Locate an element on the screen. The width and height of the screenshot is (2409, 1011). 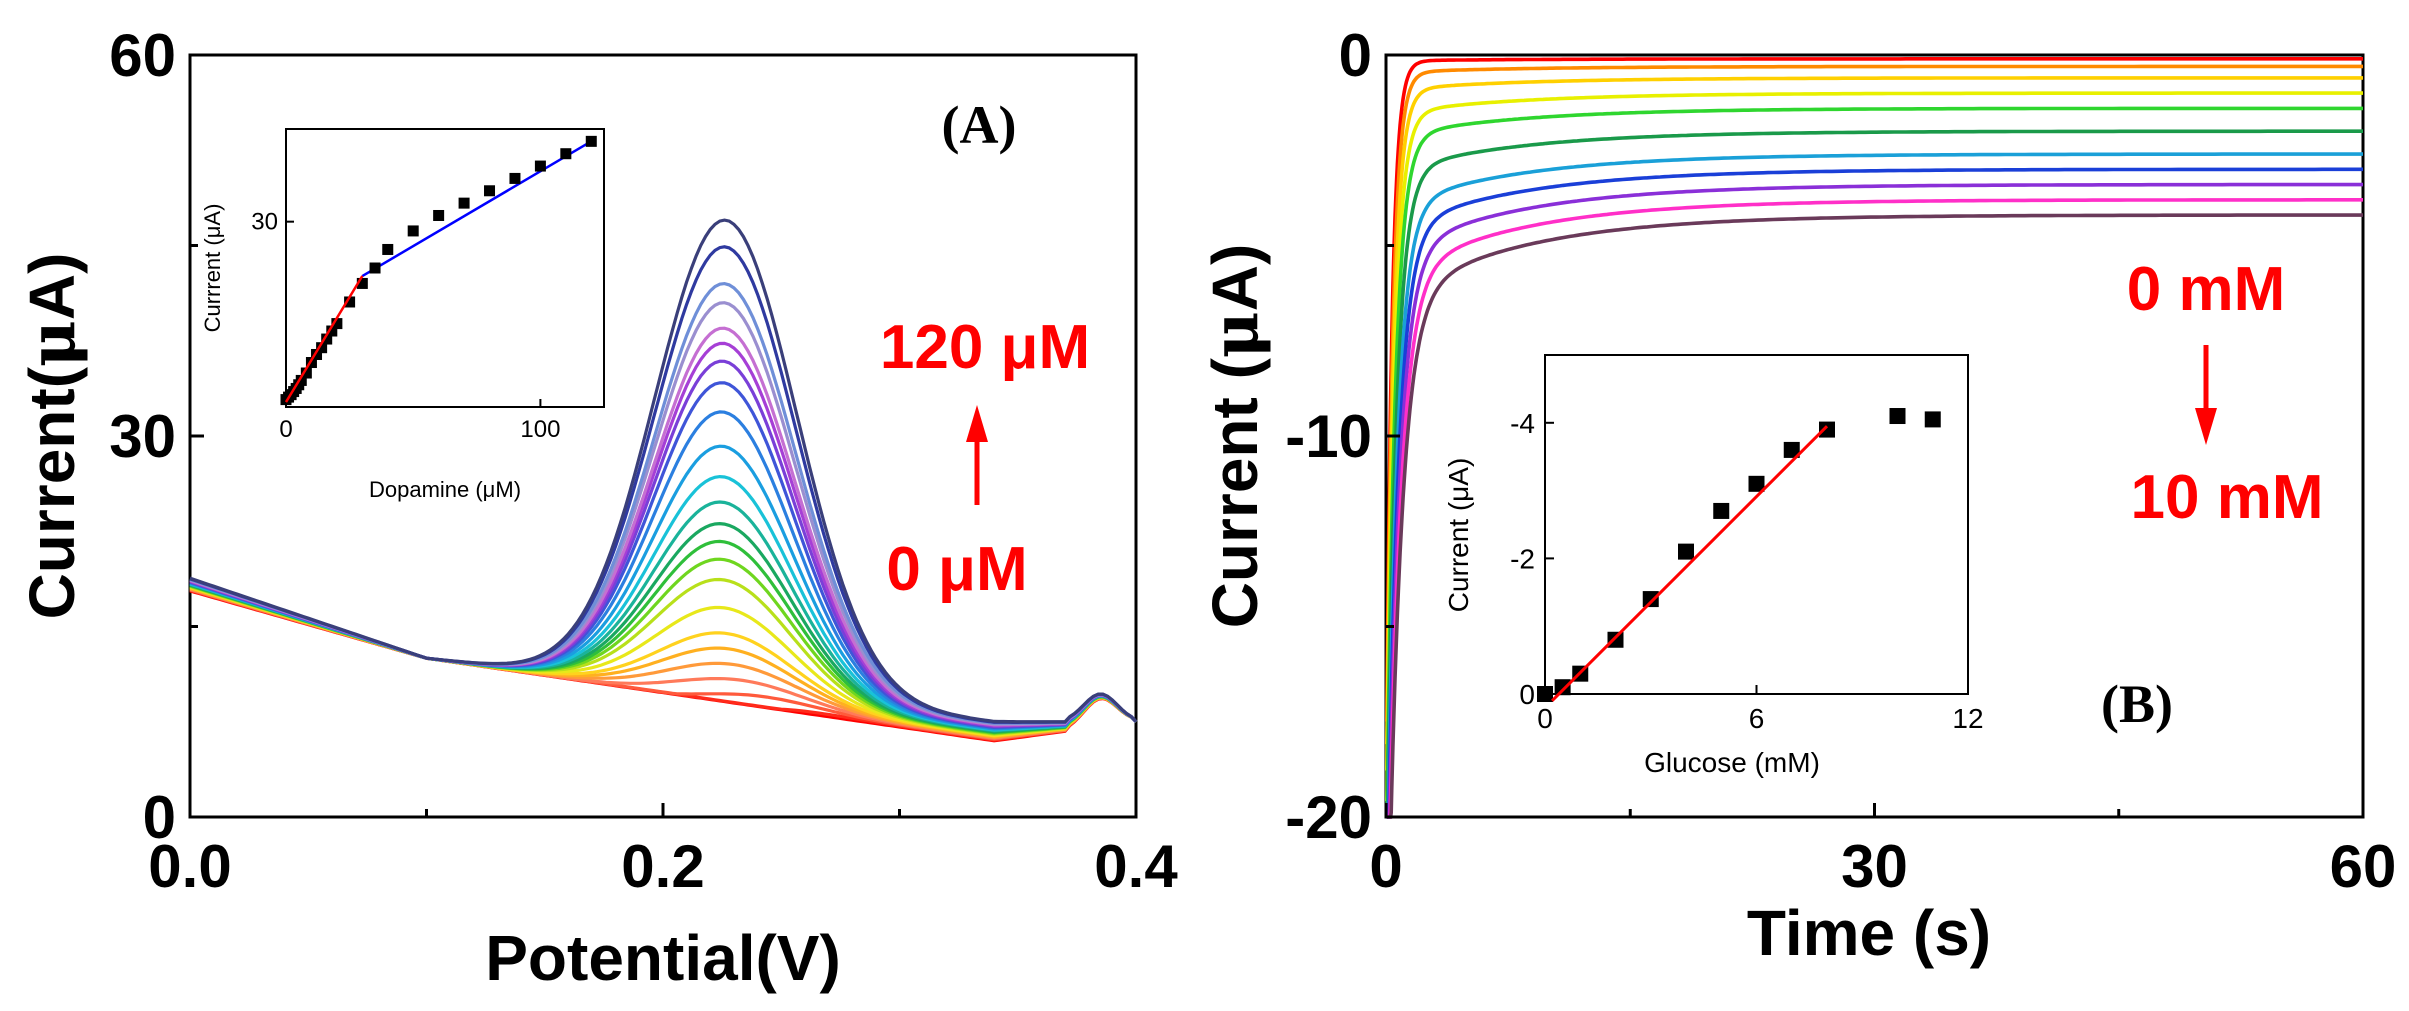
panel-b-inset-x-label: Glucose (mM) is located at coordinates (1732, 762).